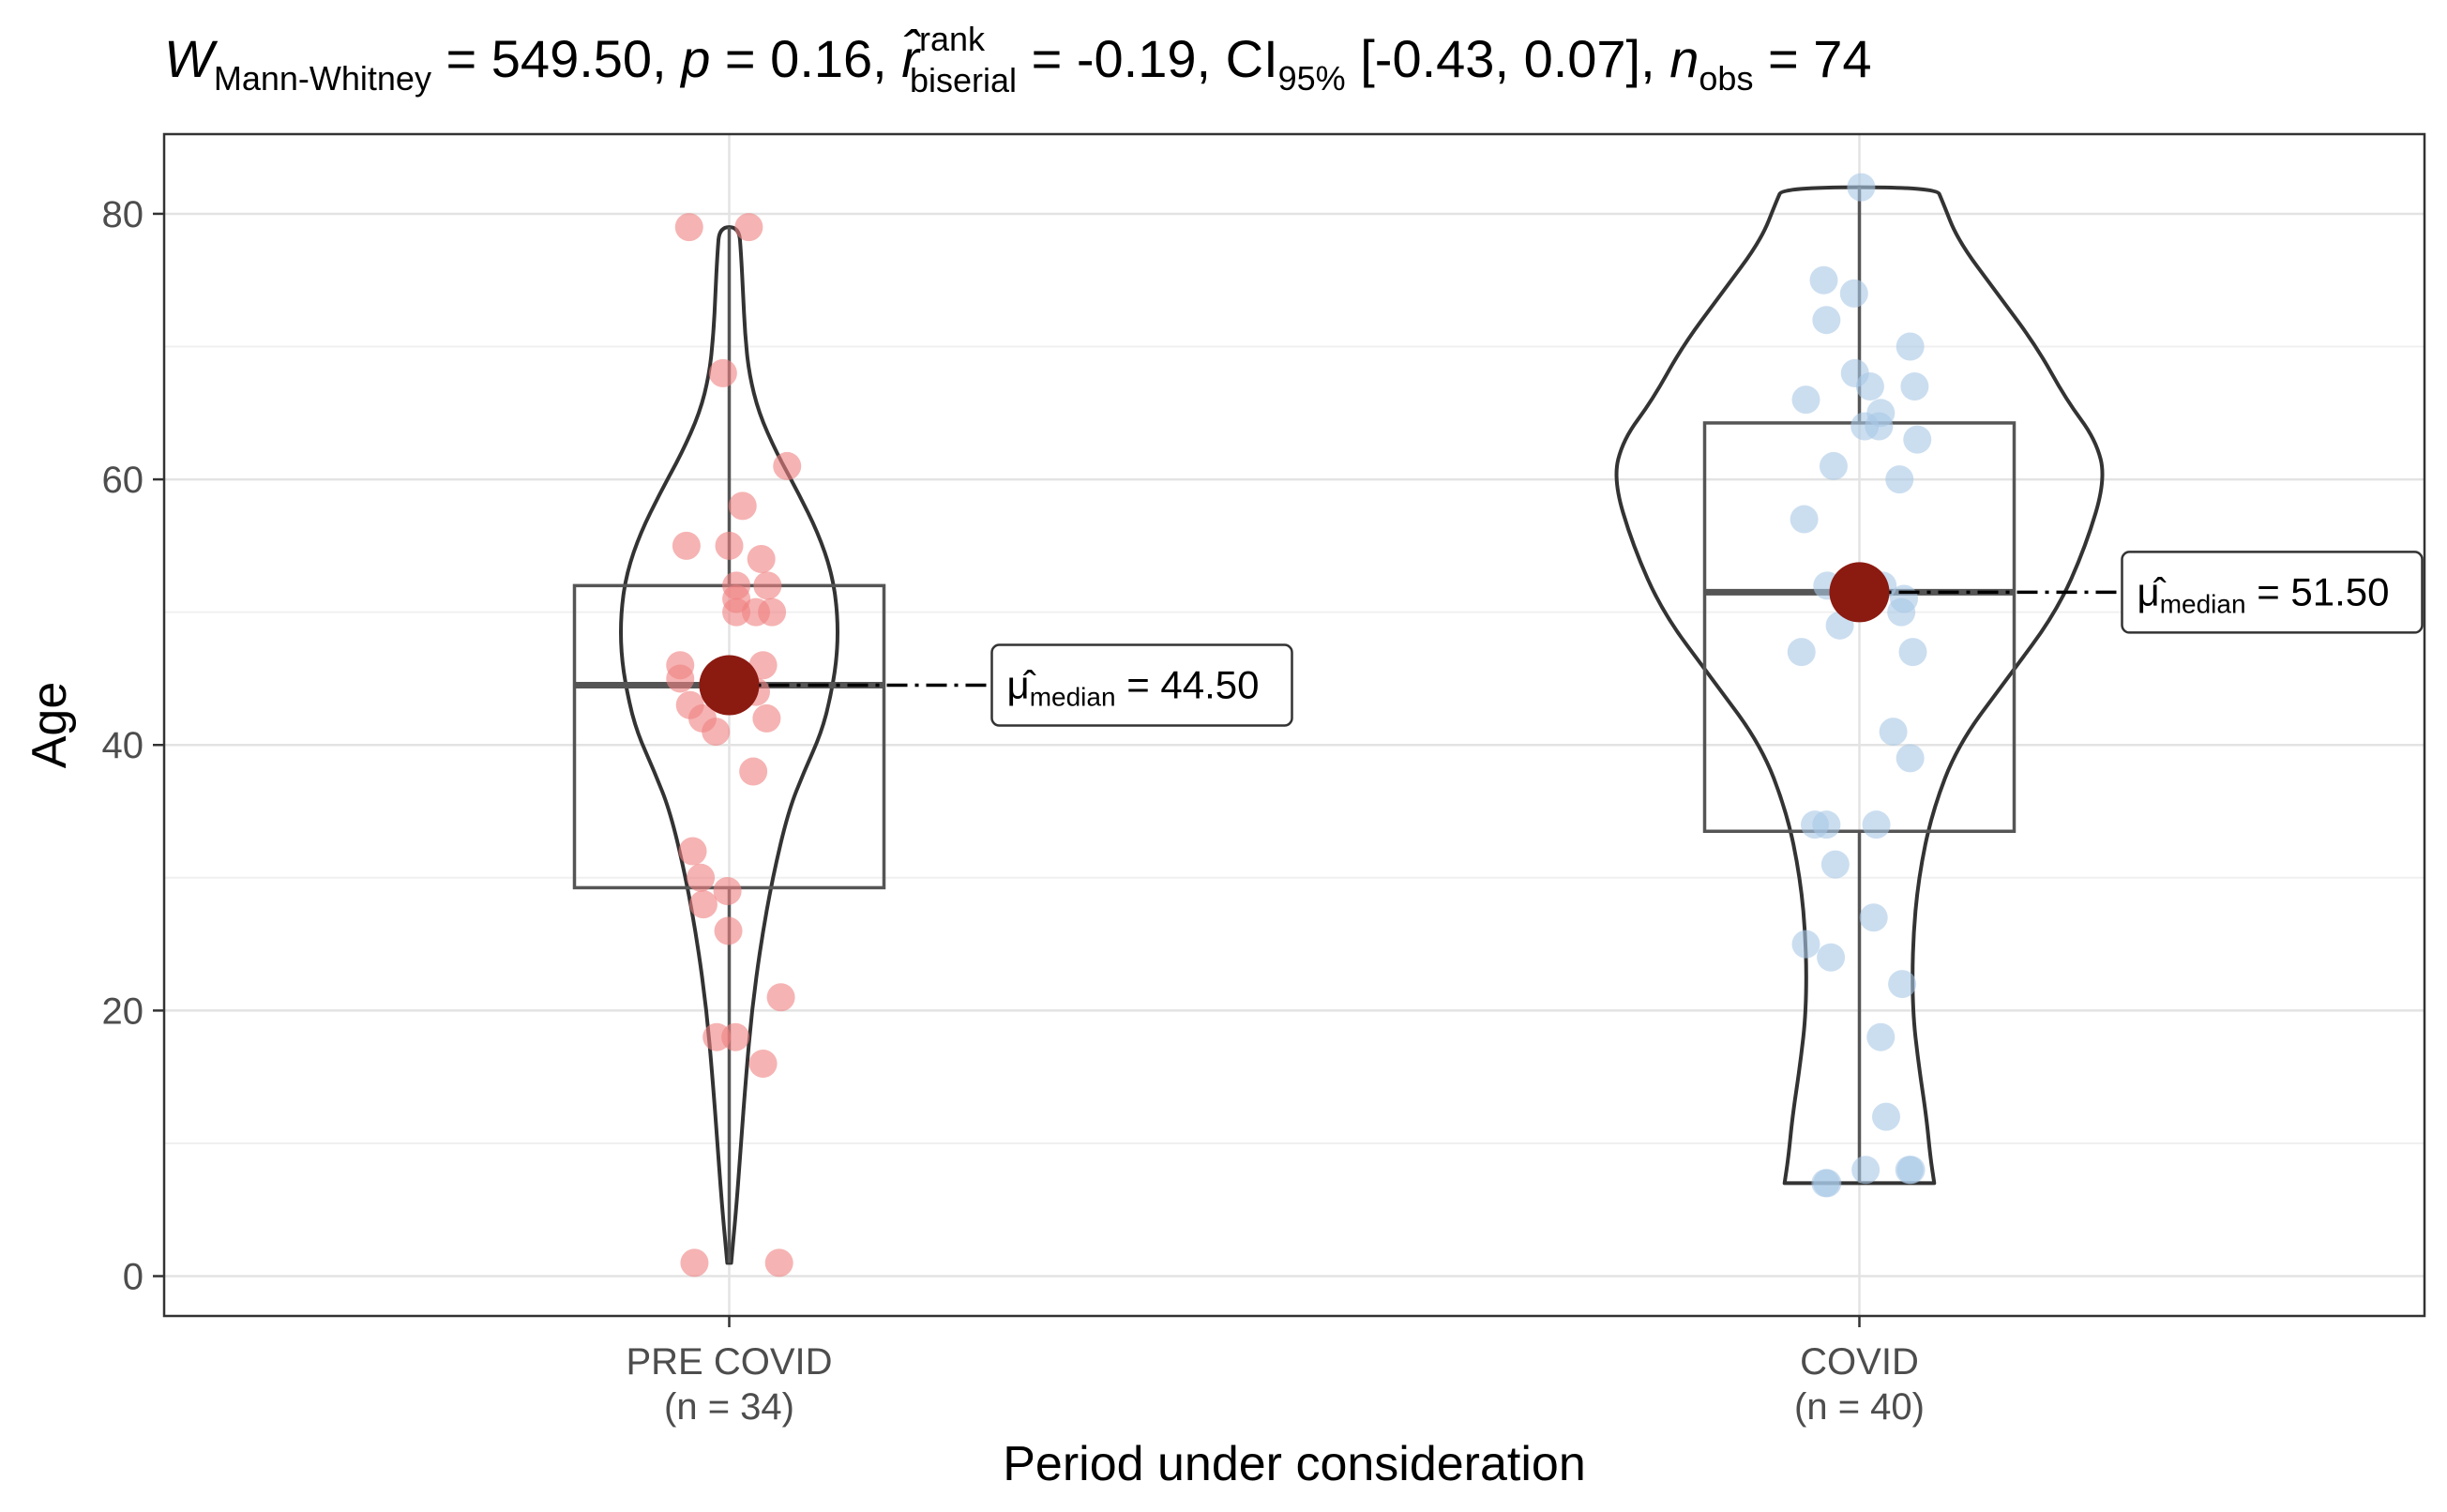 The height and width of the screenshot is (1512, 2447). Describe the element at coordinates (1561, 639) in the screenshot. I see `median-markers: μ̂median = 44.50μ̂median = 51.50` at that location.